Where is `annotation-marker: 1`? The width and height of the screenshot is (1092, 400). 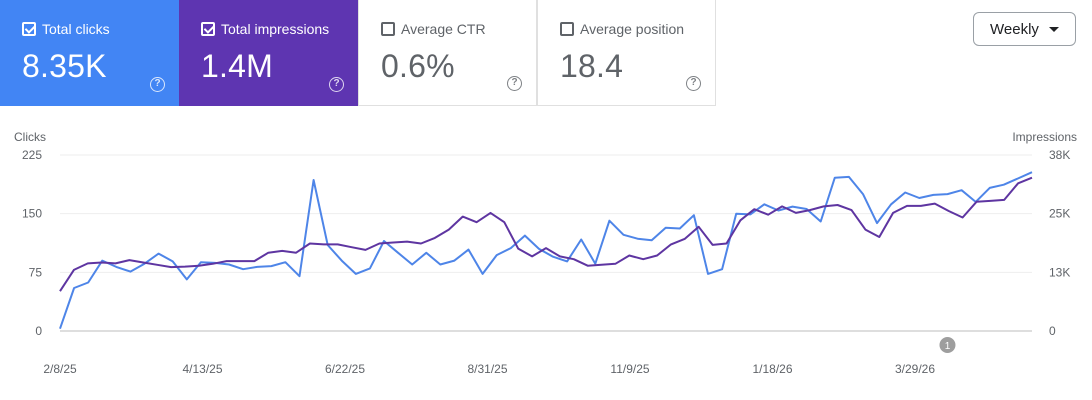 annotation-marker: 1 is located at coordinates (947, 345).